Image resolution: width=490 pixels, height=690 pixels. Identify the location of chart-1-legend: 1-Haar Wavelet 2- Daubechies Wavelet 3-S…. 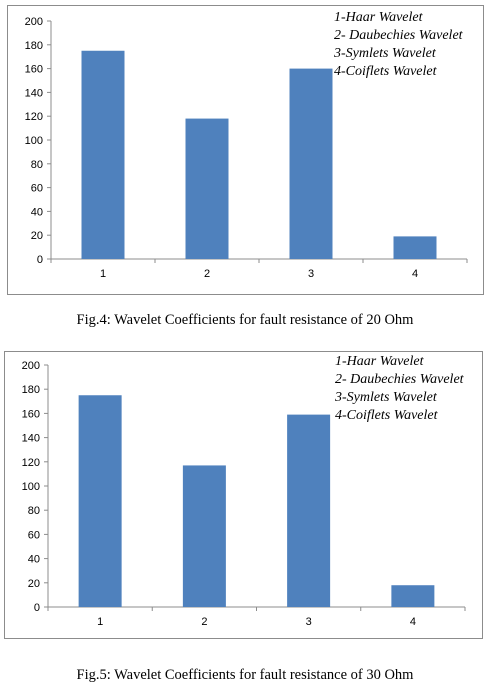
(398, 45).